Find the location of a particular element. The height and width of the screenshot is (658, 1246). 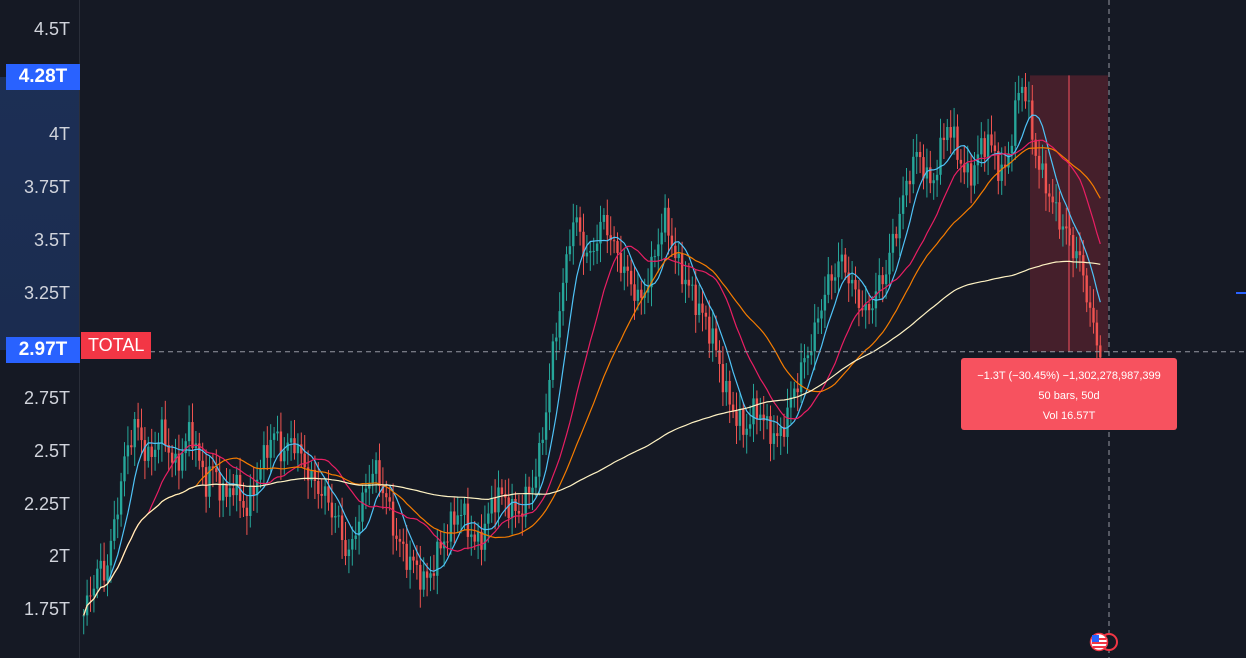

current-price-badge: 2.97T is located at coordinates (43, 350).